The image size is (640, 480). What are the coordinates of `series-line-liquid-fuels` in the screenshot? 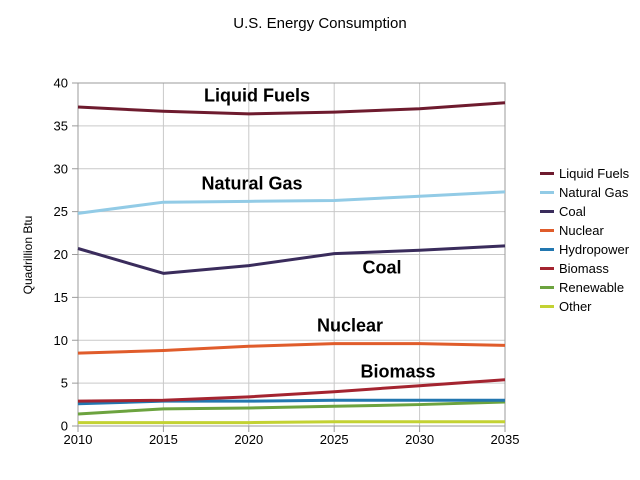 It's located at (291, 108).